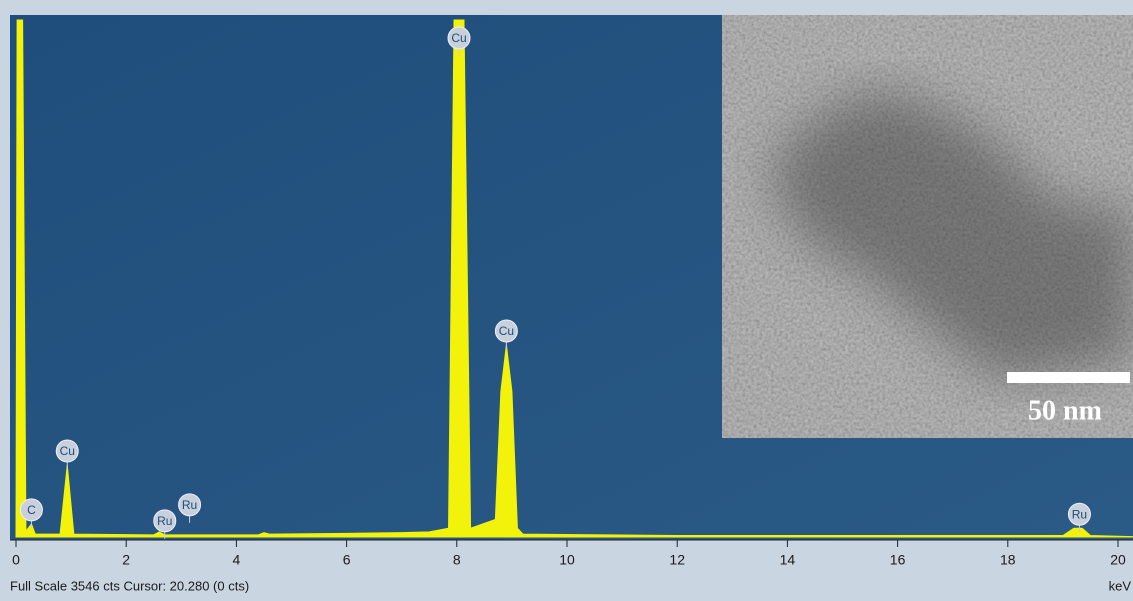 The height and width of the screenshot is (601, 1133). Describe the element at coordinates (1068, 377) in the screenshot. I see `scale-bar` at that location.